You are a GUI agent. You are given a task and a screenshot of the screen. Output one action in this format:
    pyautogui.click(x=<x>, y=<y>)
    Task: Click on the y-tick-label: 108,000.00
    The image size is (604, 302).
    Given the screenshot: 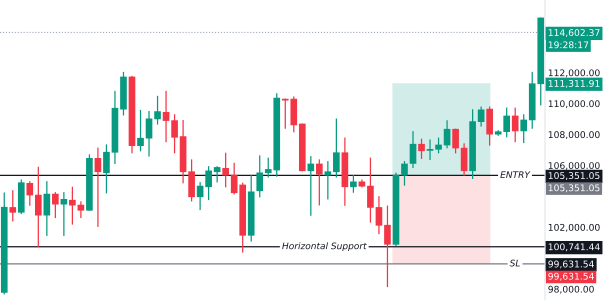 What is the action you would take?
    pyautogui.click(x=574, y=135)
    